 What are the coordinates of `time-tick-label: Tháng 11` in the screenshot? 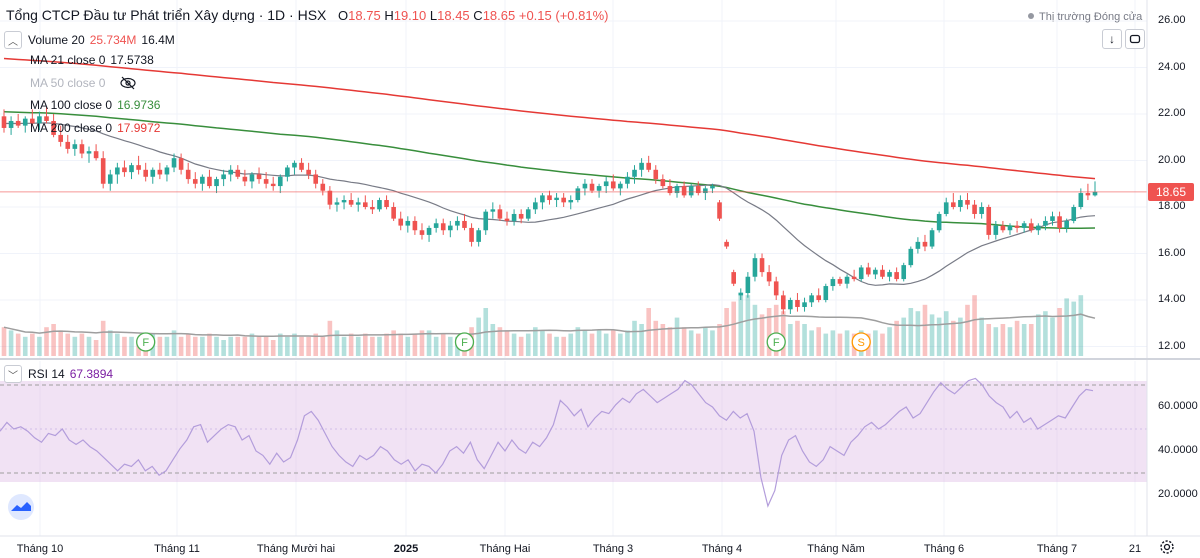 It's located at (177, 549).